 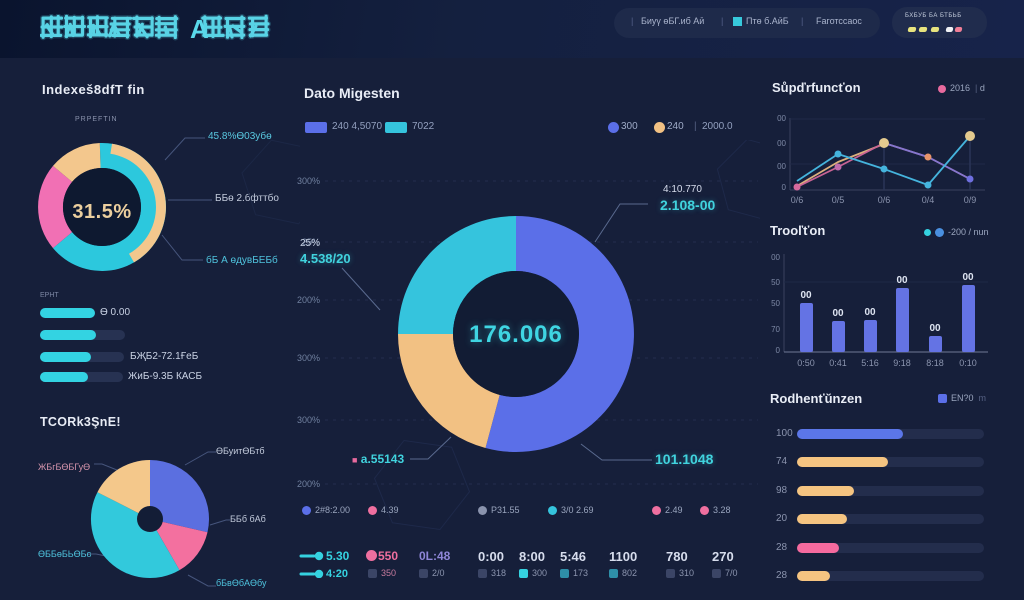 I want to click on svg-text: 0/5, so click(x=838, y=200).